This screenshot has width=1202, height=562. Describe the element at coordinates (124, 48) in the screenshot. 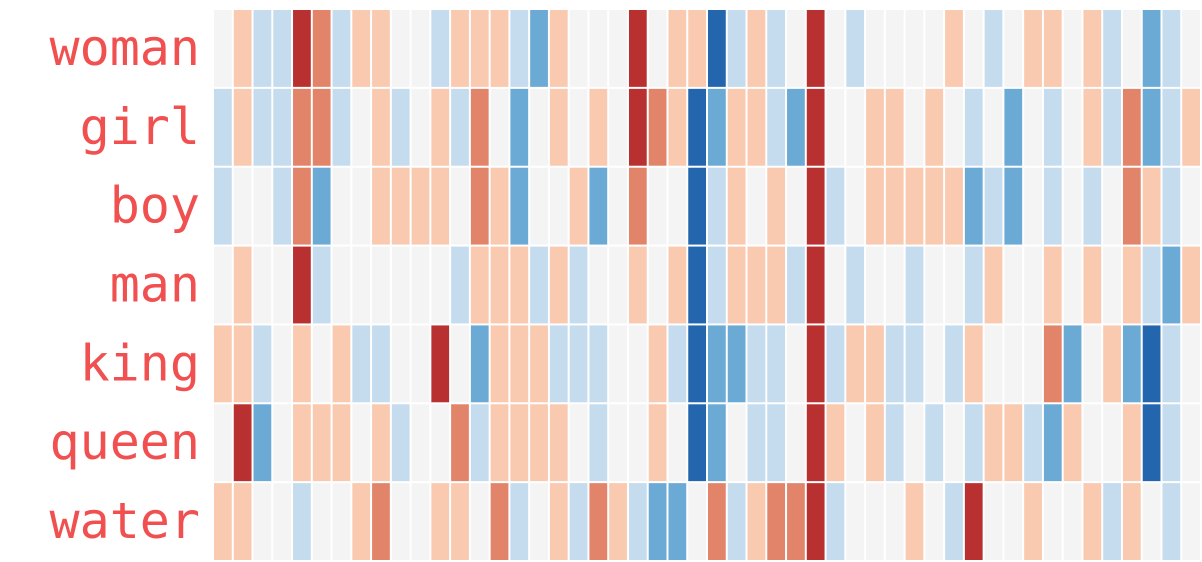

I see `row-label: woman` at that location.